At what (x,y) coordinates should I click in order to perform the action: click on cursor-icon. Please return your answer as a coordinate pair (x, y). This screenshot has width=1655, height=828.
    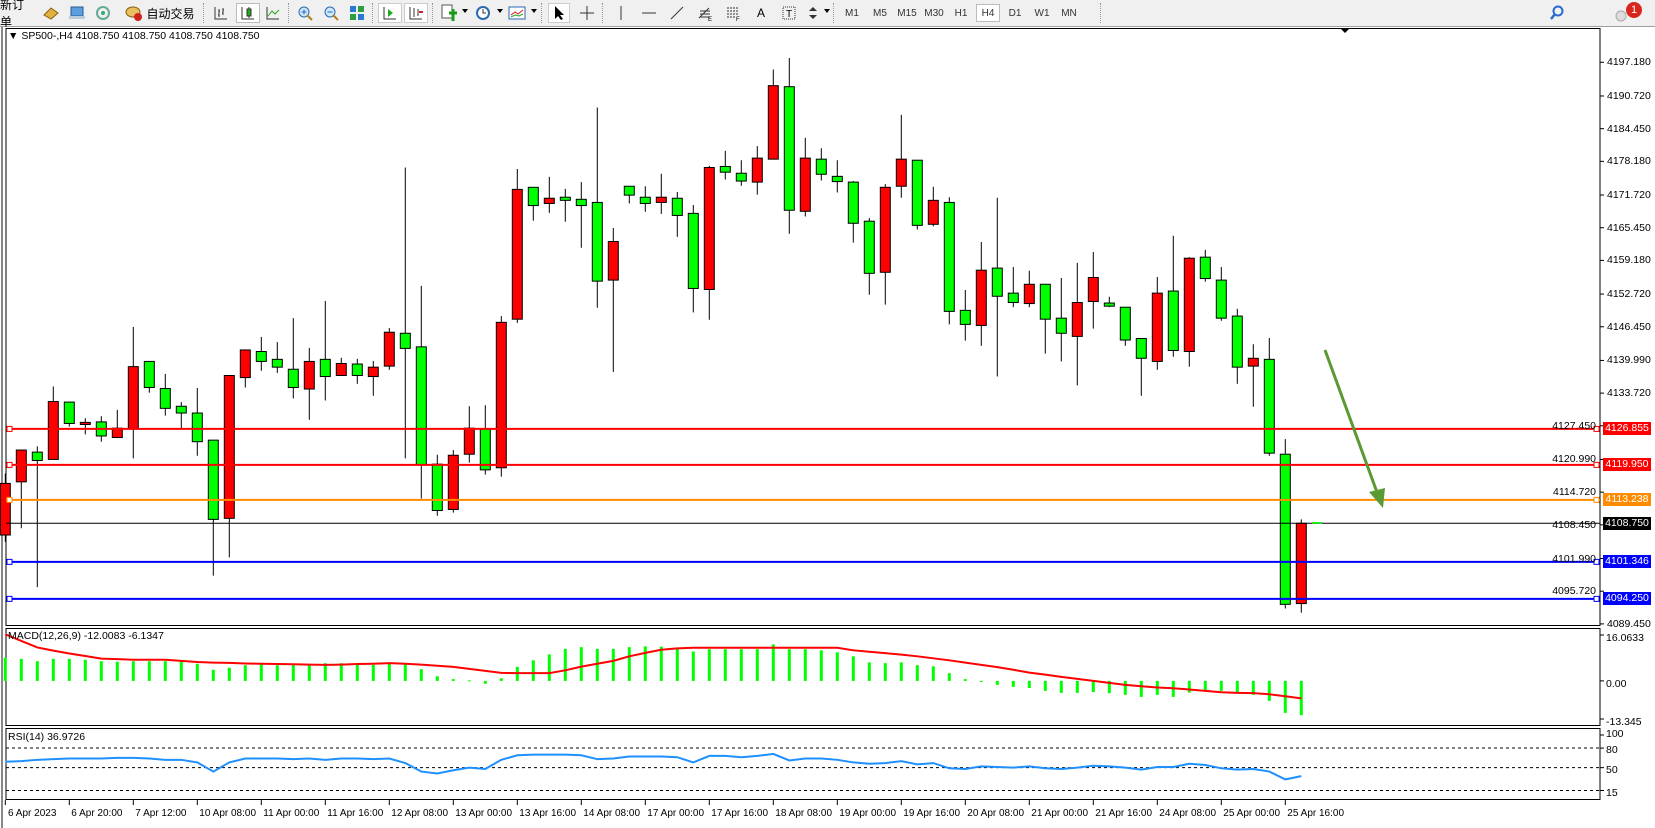
    Looking at the image, I should click on (559, 13).